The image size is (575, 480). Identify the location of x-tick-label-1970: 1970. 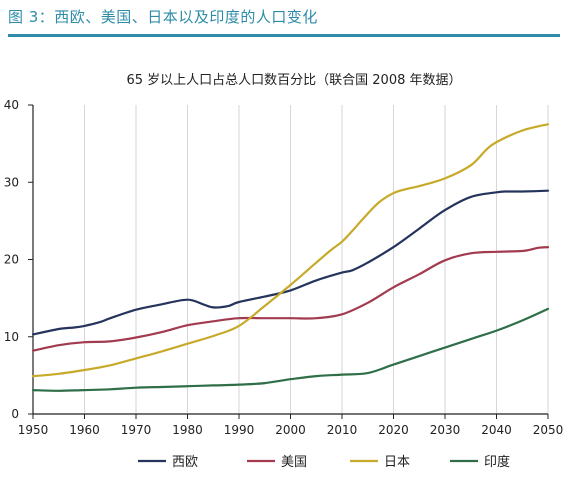
(136, 430).